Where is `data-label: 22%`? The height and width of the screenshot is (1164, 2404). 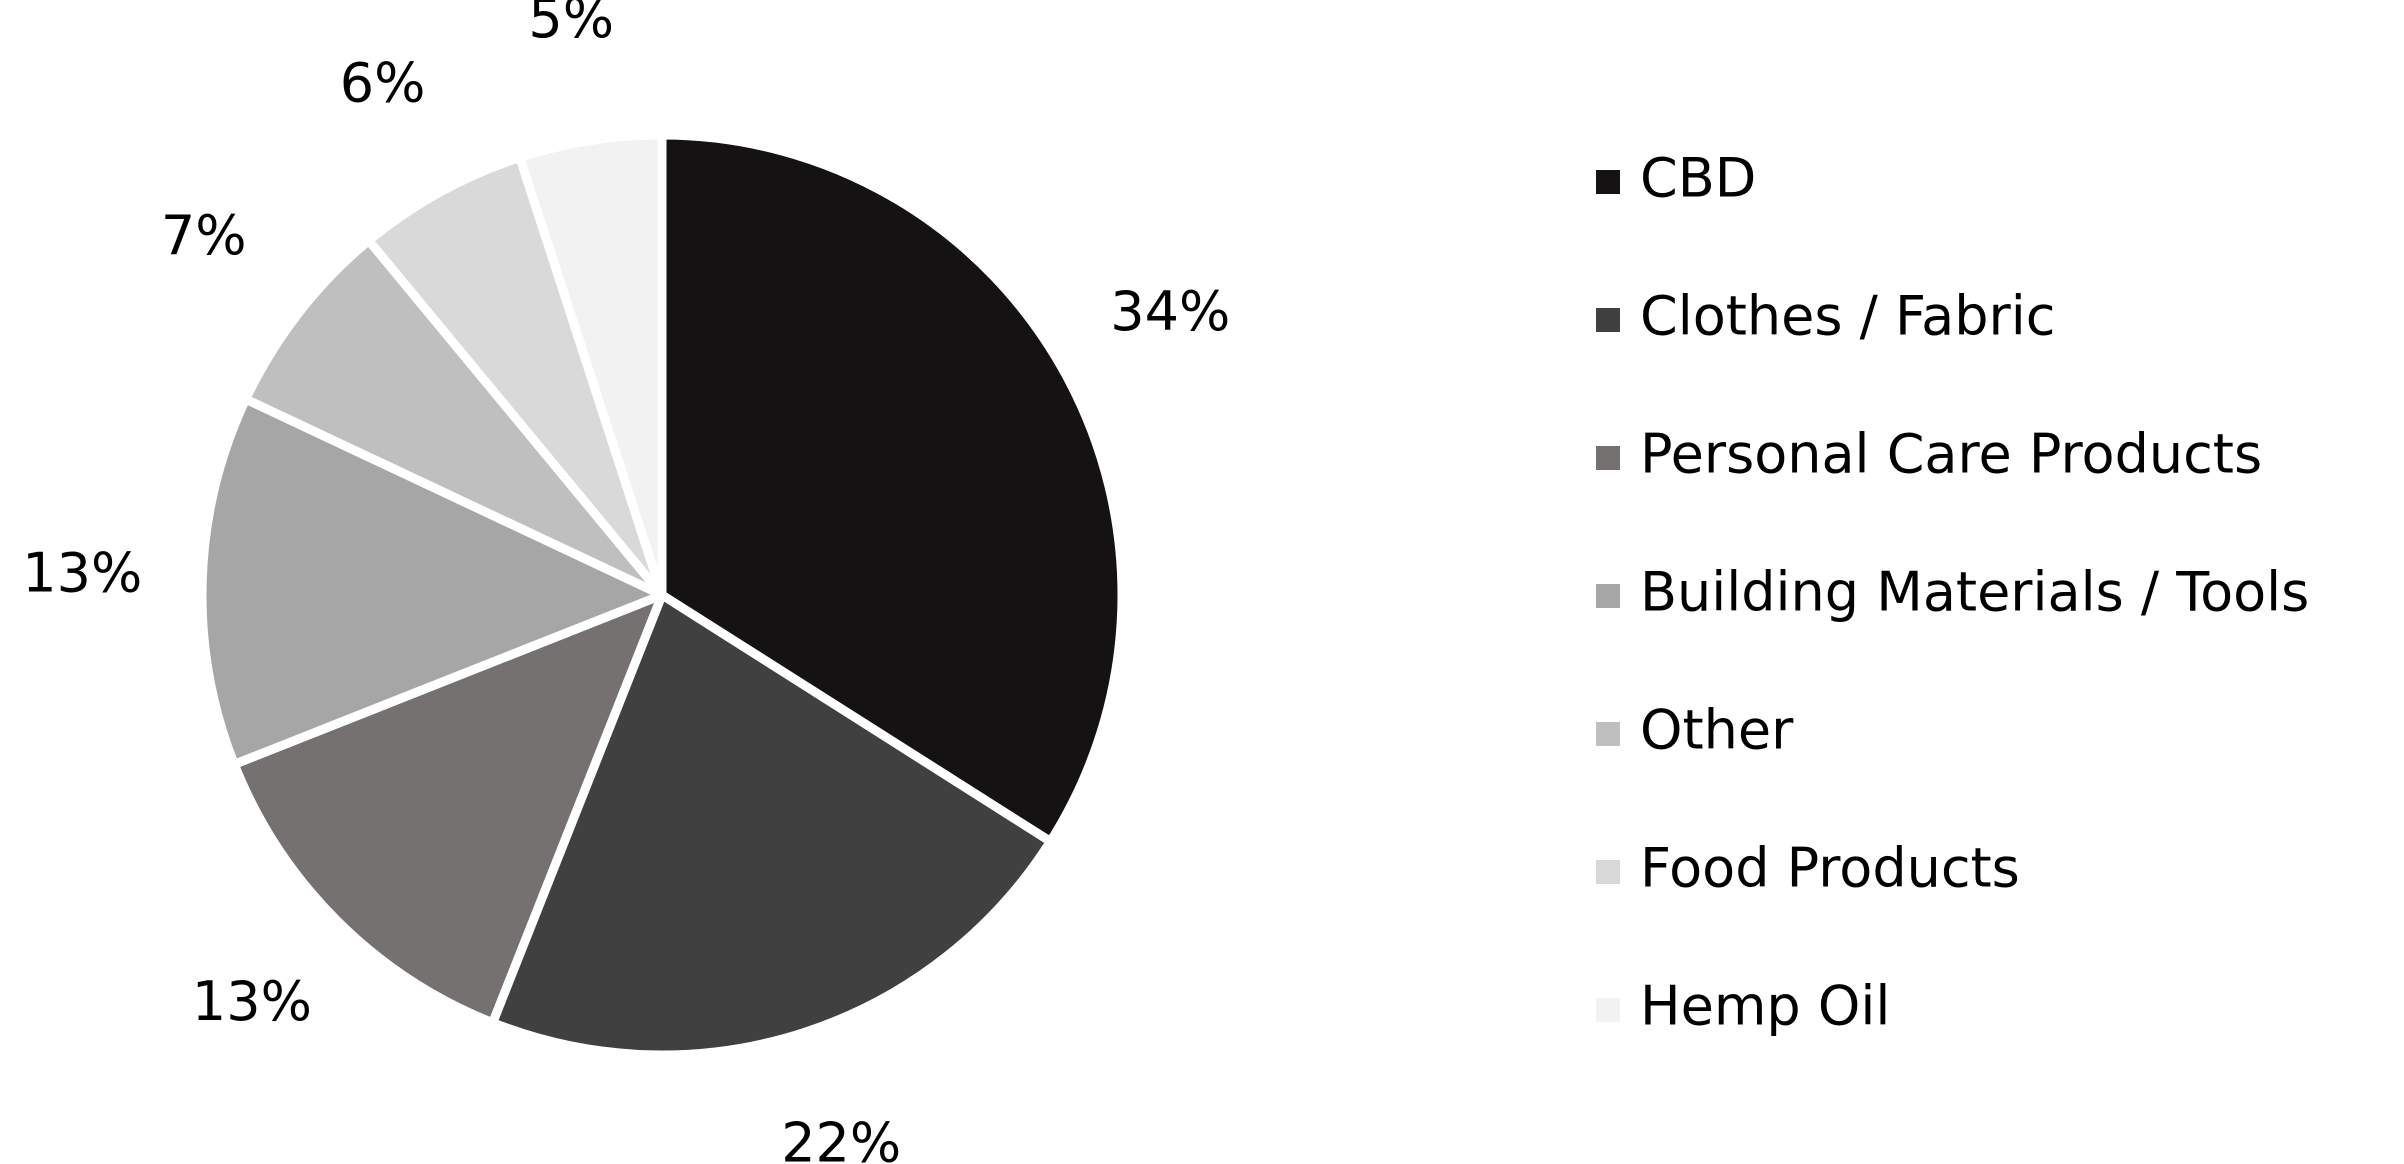 data-label: 22% is located at coordinates (841, 1137).